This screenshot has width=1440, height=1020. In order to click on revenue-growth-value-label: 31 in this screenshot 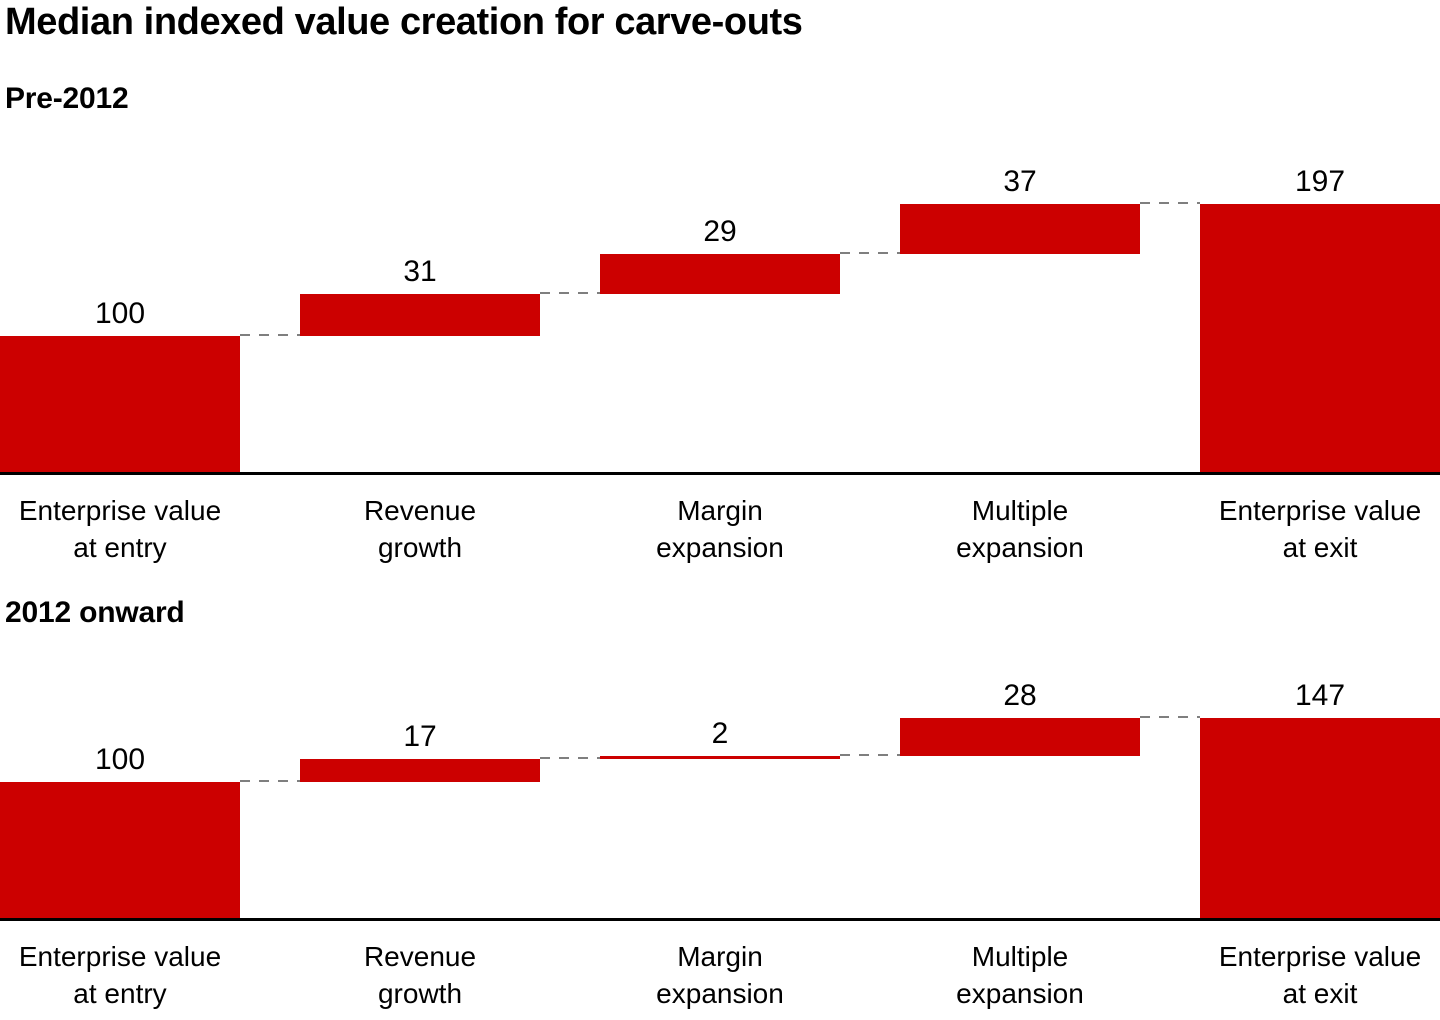, I will do `click(420, 271)`.